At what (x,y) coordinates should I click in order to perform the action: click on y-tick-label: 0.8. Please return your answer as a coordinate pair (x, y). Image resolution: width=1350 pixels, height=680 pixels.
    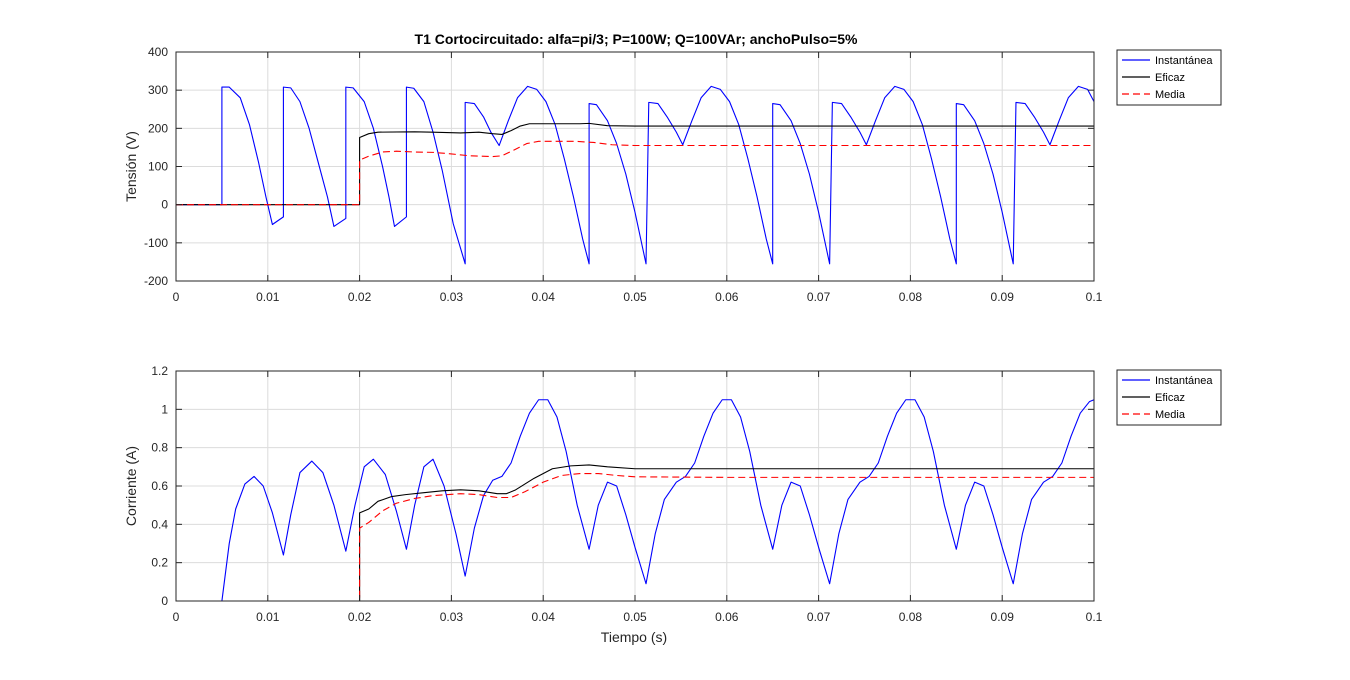
    Looking at the image, I should click on (159, 448).